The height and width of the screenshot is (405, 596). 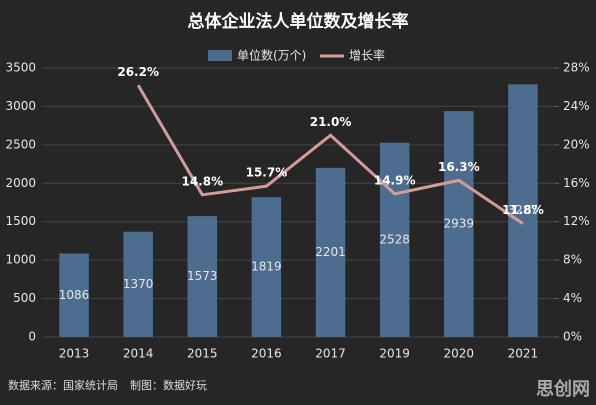 What do you see at coordinates (266, 354) in the screenshot?
I see `x-tick-label: 2016` at bounding box center [266, 354].